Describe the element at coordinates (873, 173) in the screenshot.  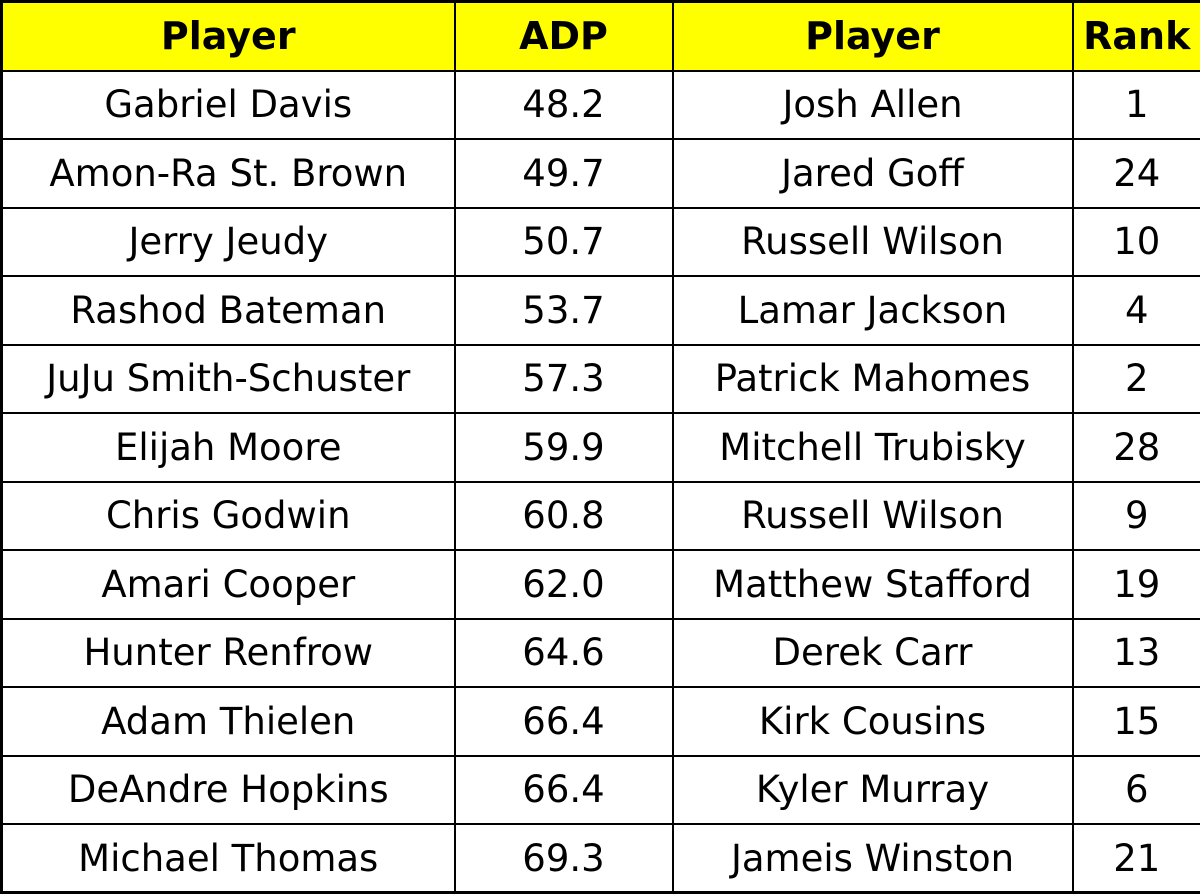
I see `cell-qb: Jared Goff` at that location.